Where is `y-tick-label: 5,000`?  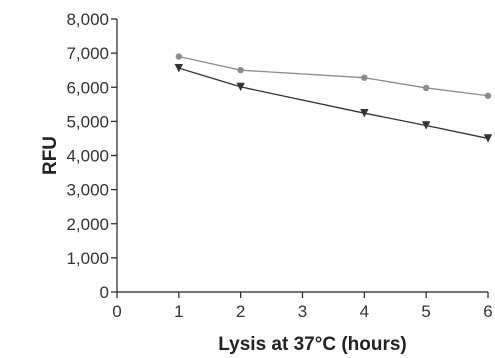 y-tick-label: 5,000 is located at coordinates (87, 121).